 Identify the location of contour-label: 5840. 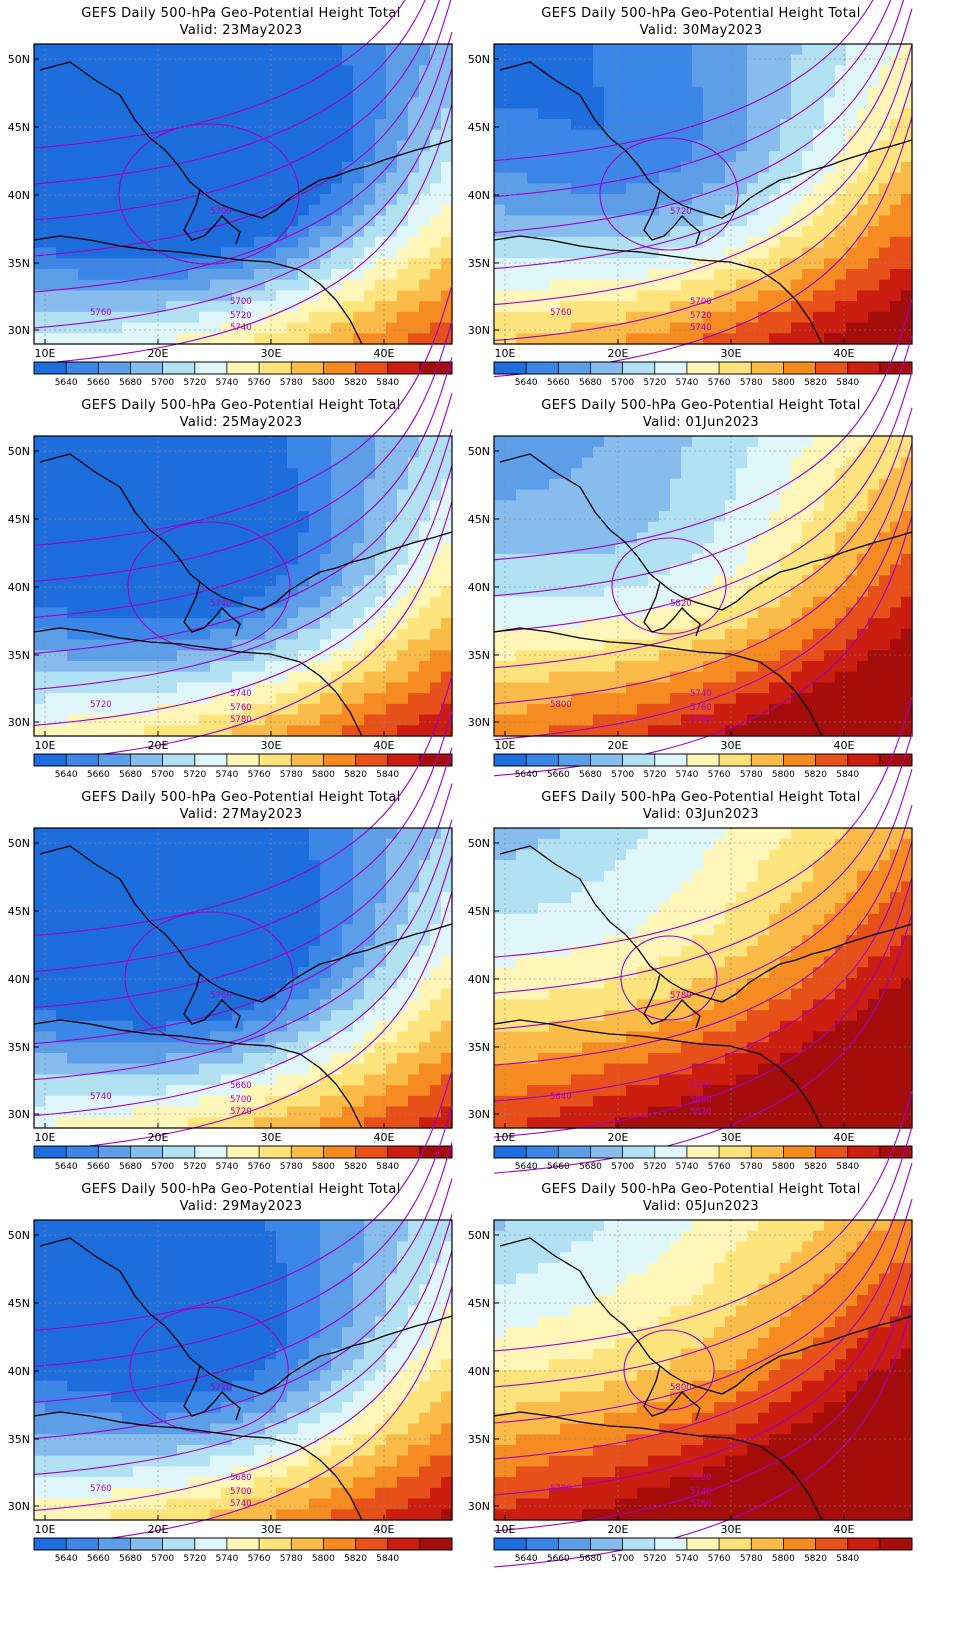
(561, 1097).